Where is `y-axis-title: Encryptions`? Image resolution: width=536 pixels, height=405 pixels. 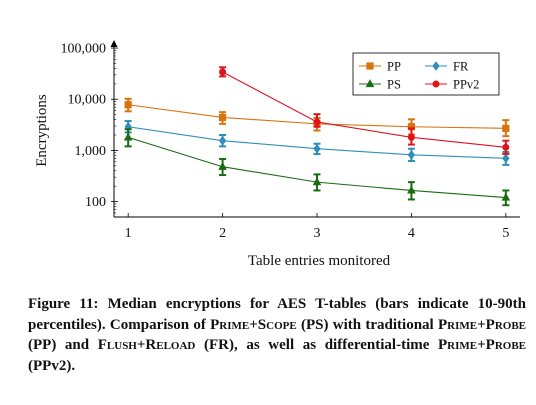
y-axis-title: Encryptions is located at coordinates (42, 130).